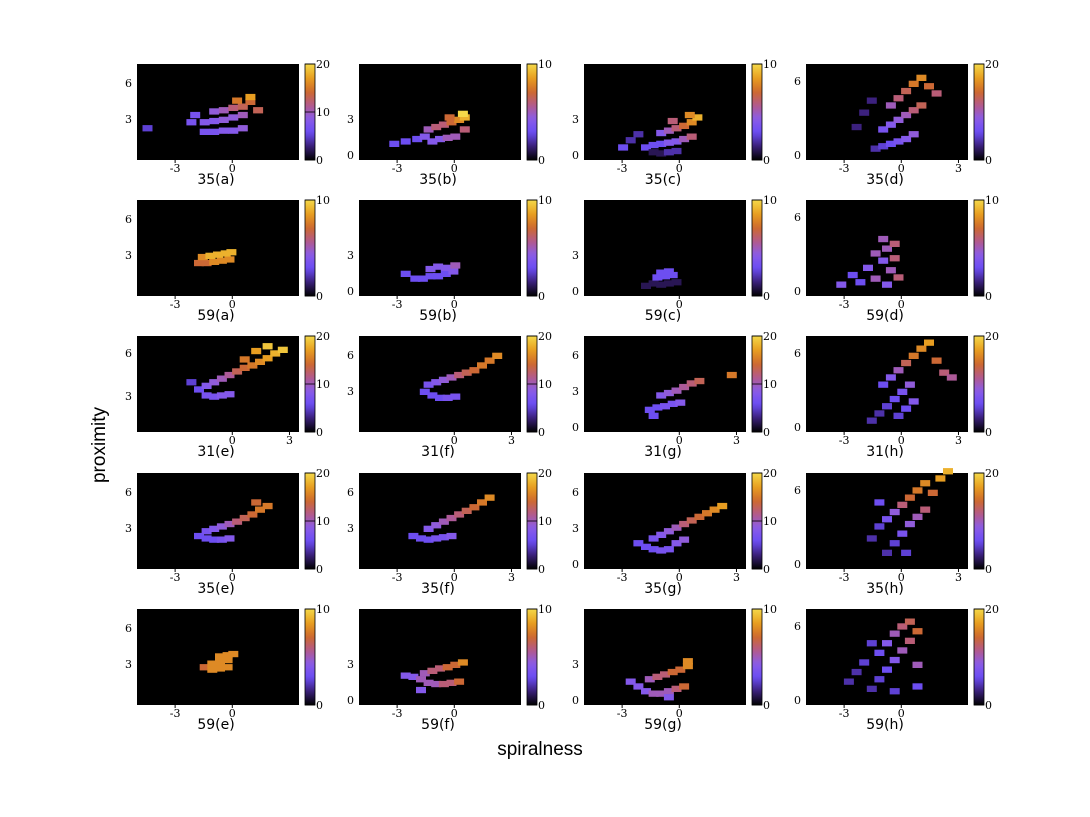 Image resolution: width=1090 pixels, height=817 pixels. What do you see at coordinates (770, 64) in the screenshot?
I see `colorbar-tick-label: 10` at bounding box center [770, 64].